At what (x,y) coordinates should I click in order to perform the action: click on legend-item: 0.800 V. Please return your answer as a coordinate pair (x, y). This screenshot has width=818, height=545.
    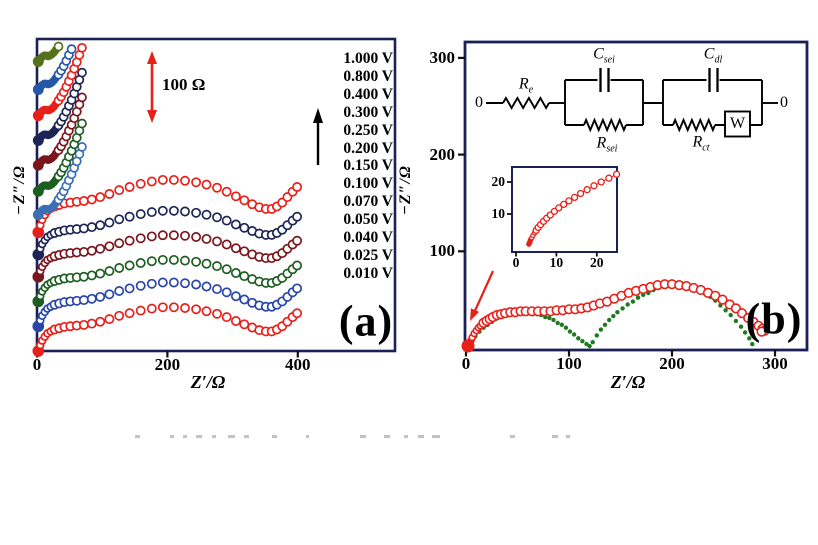
    Looking at the image, I should click on (368, 76).